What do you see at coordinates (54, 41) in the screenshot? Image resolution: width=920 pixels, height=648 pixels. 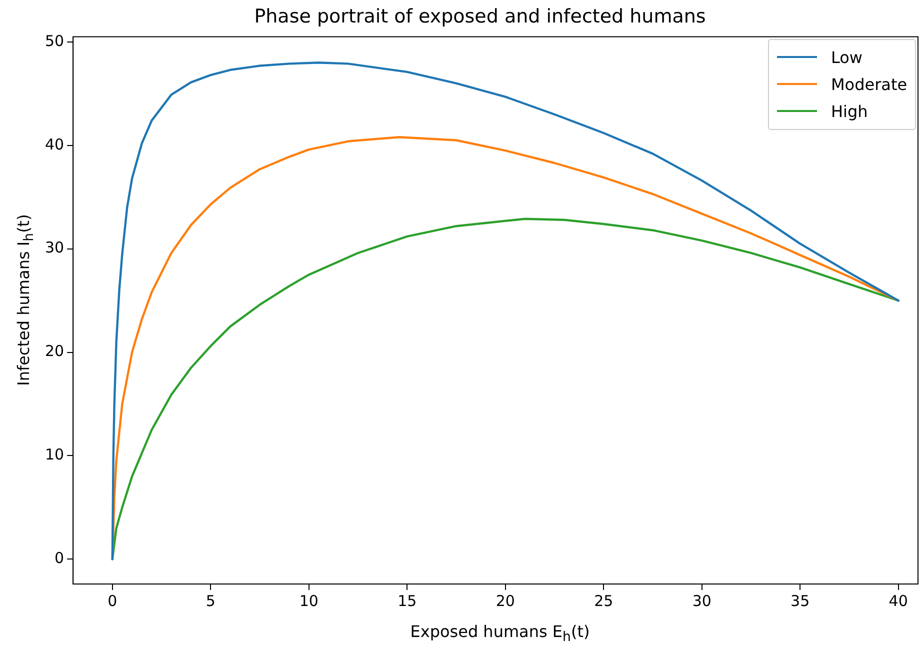 I see `y-tick-label: 50` at bounding box center [54, 41].